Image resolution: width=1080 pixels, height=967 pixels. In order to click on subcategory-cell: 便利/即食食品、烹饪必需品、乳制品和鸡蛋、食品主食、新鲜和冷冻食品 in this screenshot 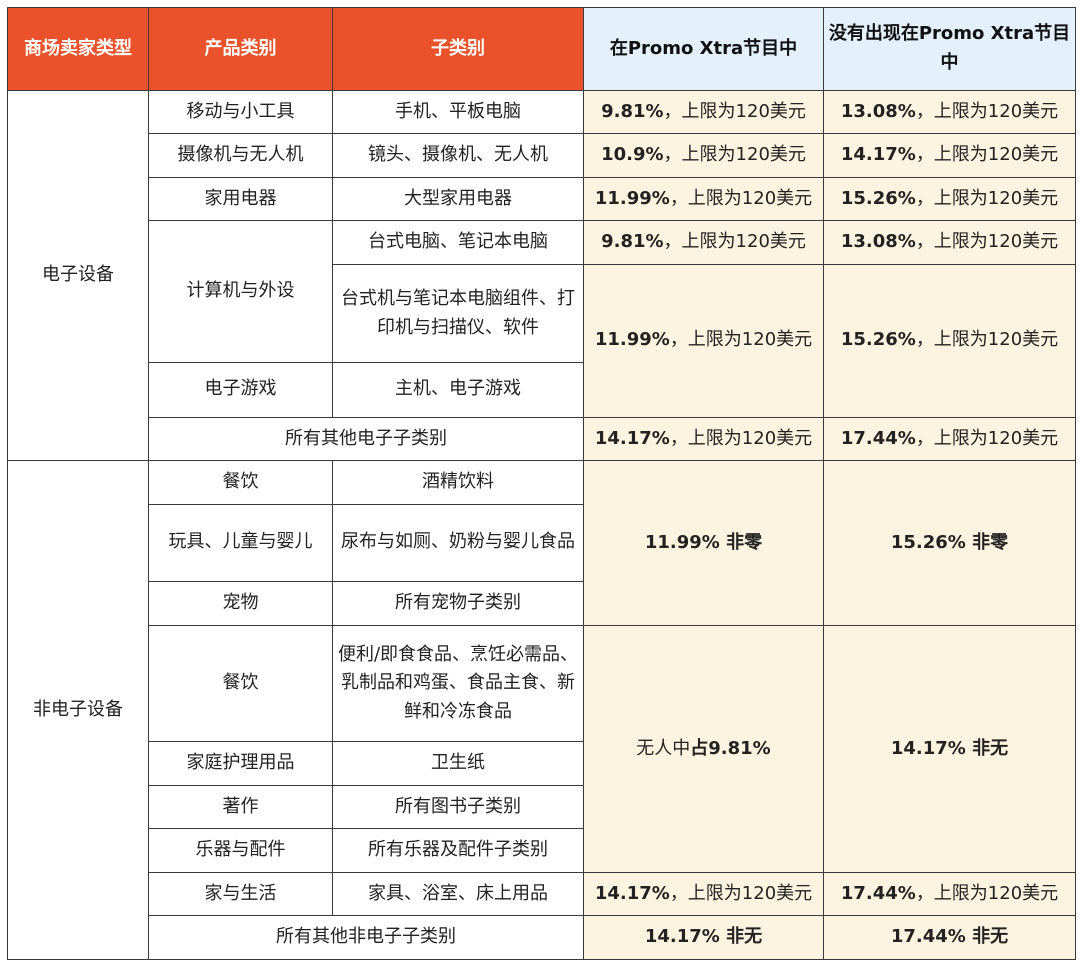, I will do `click(458, 684)`.